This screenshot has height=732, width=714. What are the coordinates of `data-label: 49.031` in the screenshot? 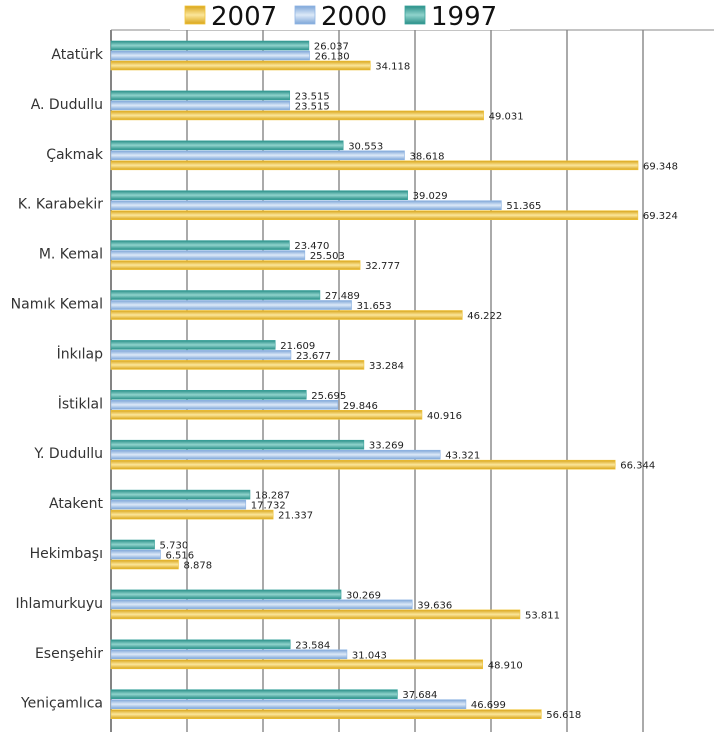 It's located at (506, 116).